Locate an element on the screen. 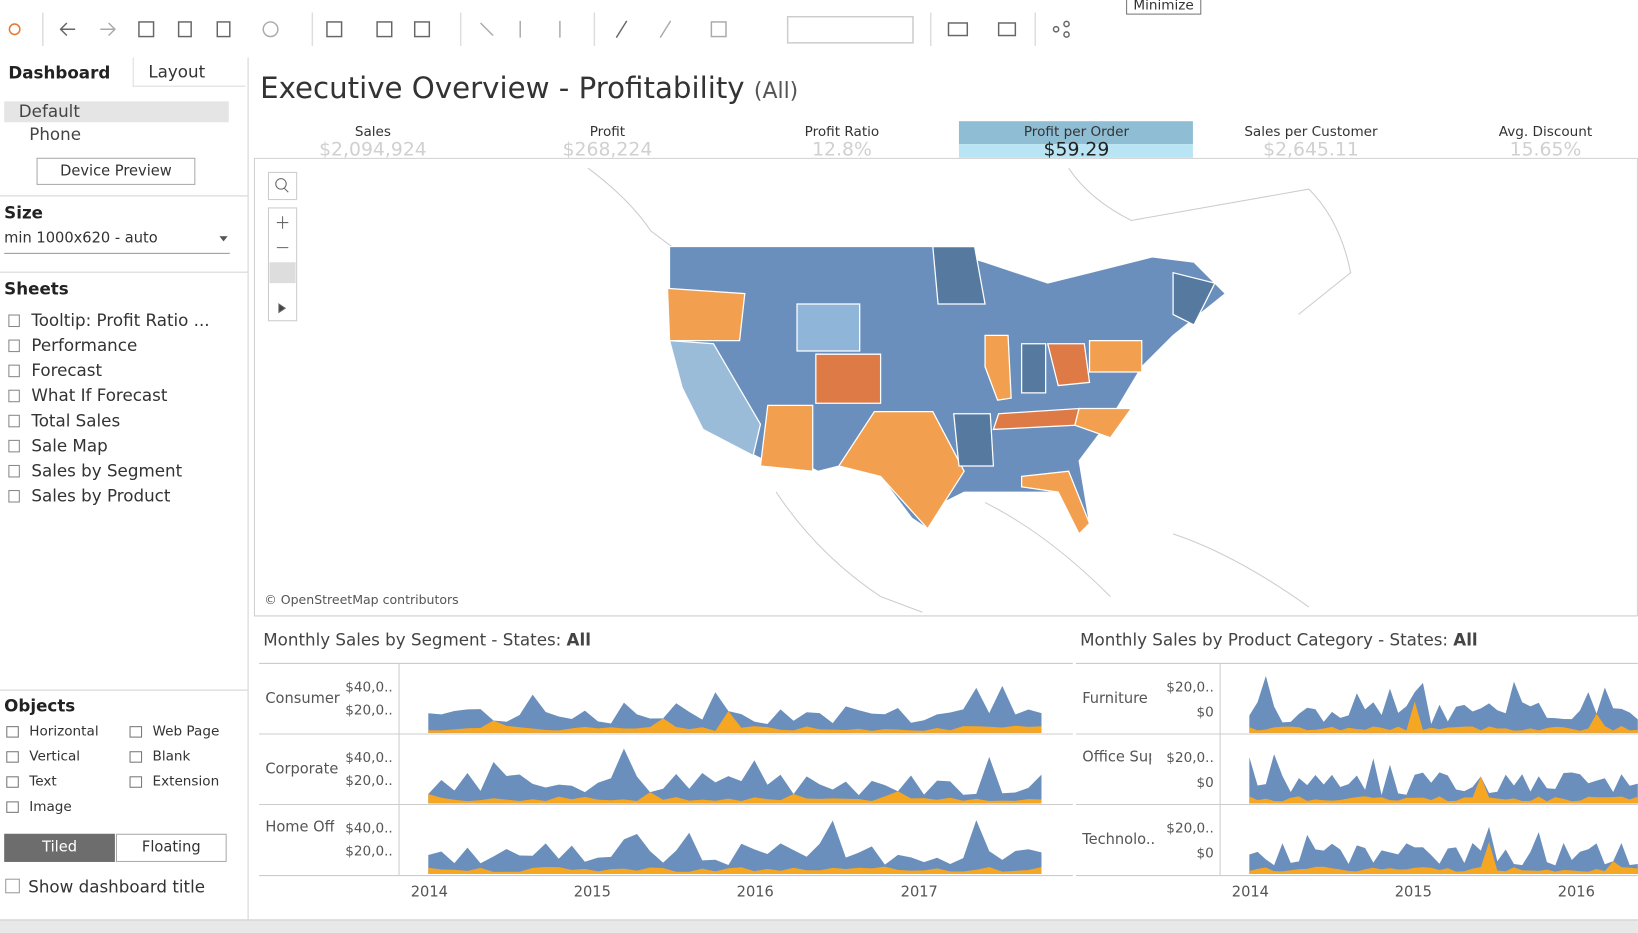  device-option: Default is located at coordinates (116, 112).